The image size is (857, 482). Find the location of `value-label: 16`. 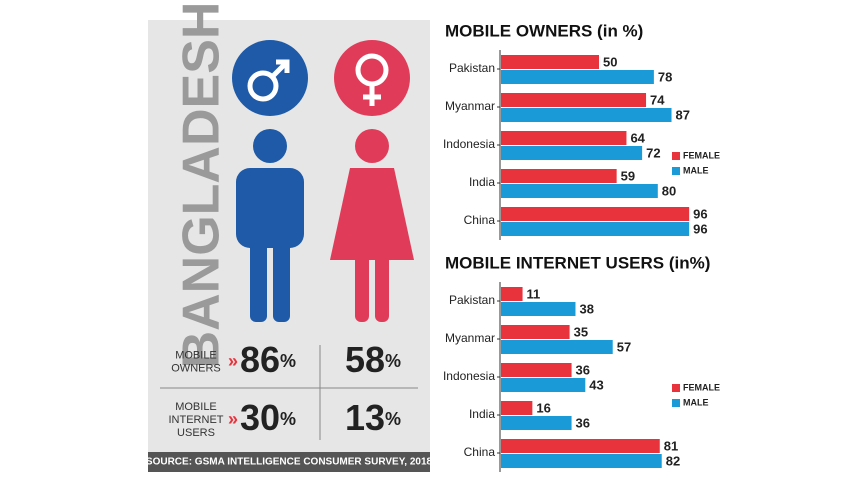

value-label: 16 is located at coordinates (543, 407).